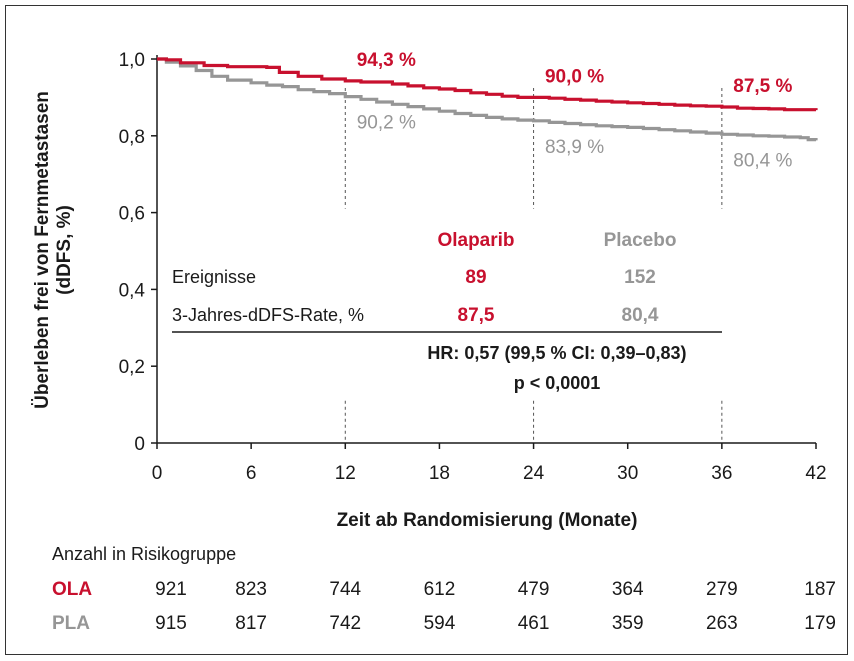 The width and height of the screenshot is (854, 661). I want to click on annotation-ola: 94,3 %, so click(386, 60).